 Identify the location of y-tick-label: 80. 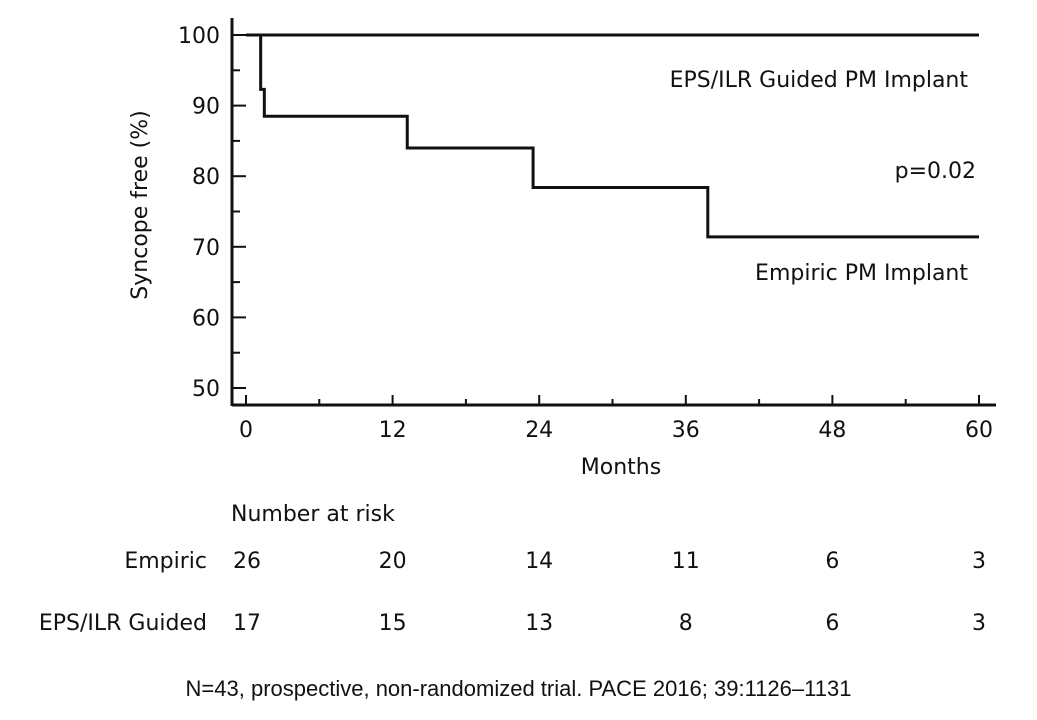
(206, 177).